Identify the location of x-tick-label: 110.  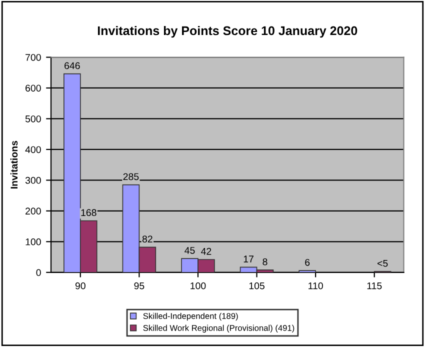
(315, 286).